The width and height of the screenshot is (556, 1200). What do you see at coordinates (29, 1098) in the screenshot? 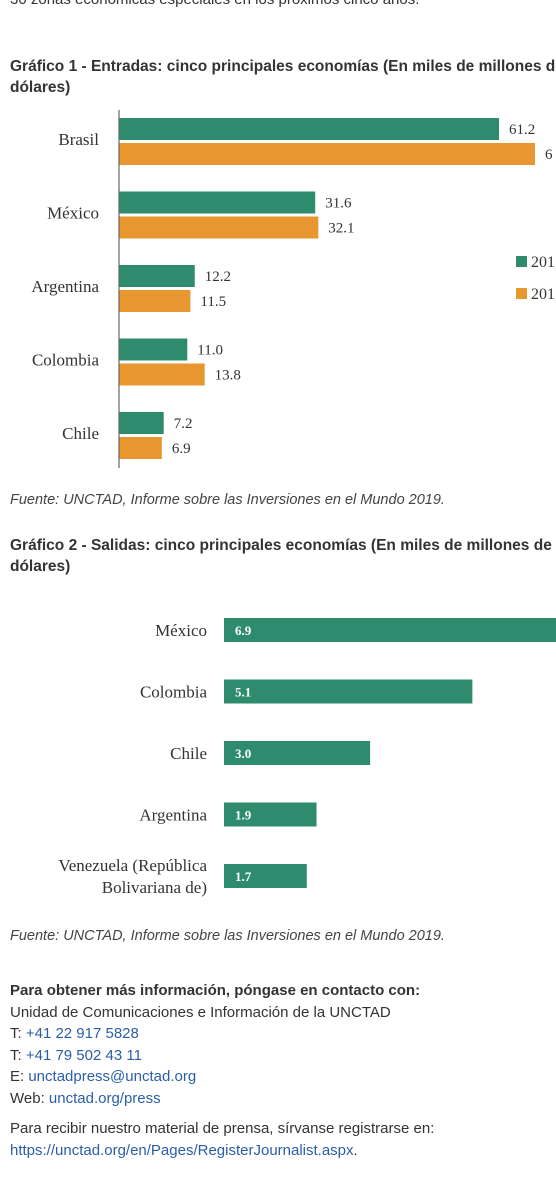
I see `web-label: Web:` at bounding box center [29, 1098].